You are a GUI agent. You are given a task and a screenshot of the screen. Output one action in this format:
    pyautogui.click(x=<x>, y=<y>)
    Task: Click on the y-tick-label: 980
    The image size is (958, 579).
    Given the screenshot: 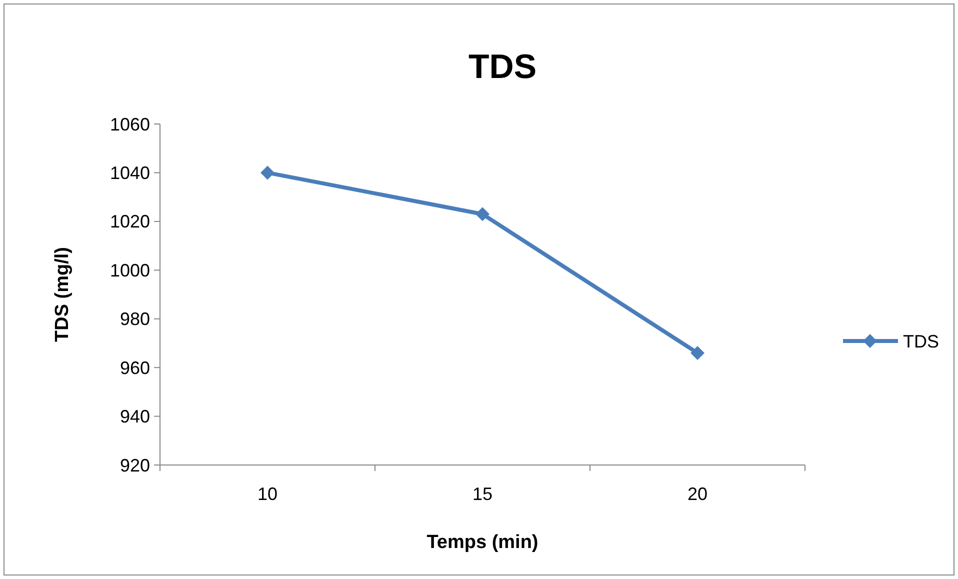 What is the action you would take?
    pyautogui.click(x=135, y=319)
    